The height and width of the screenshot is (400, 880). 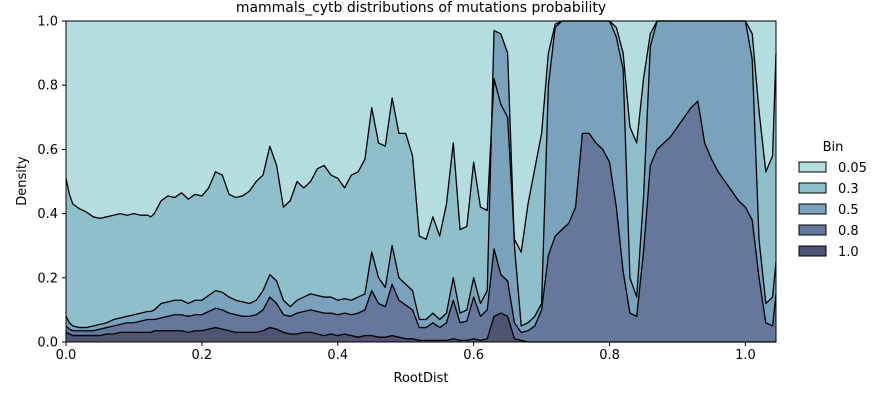 I want to click on legend-label-0-8: 0.8, so click(x=848, y=231).